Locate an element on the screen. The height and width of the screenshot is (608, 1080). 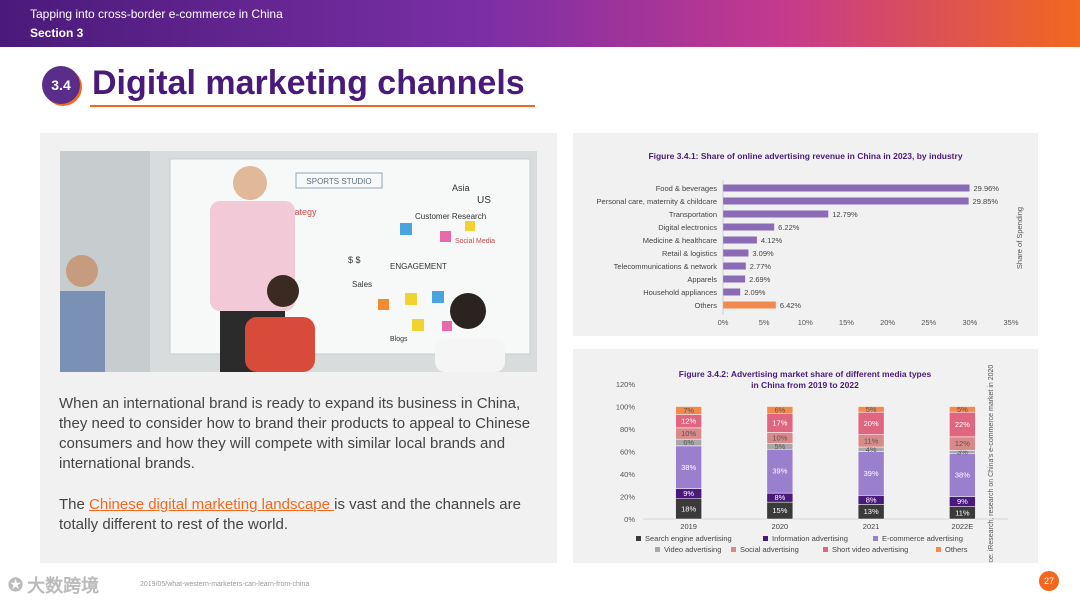
segment-label: 8% is located at coordinates (871, 499).